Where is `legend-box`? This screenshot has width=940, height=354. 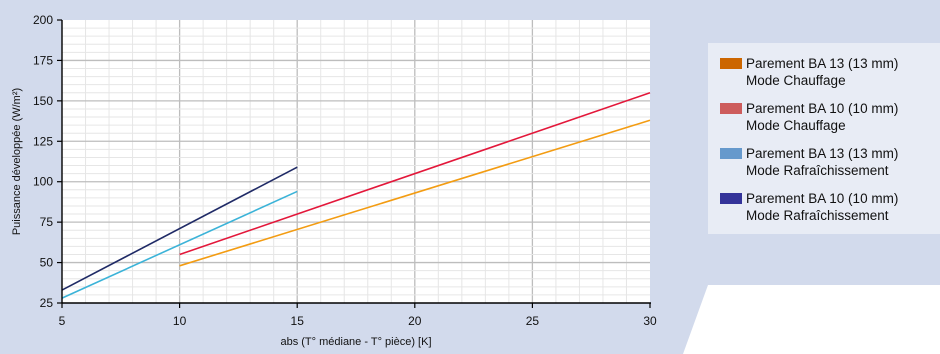
legend-box is located at coordinates (824, 138).